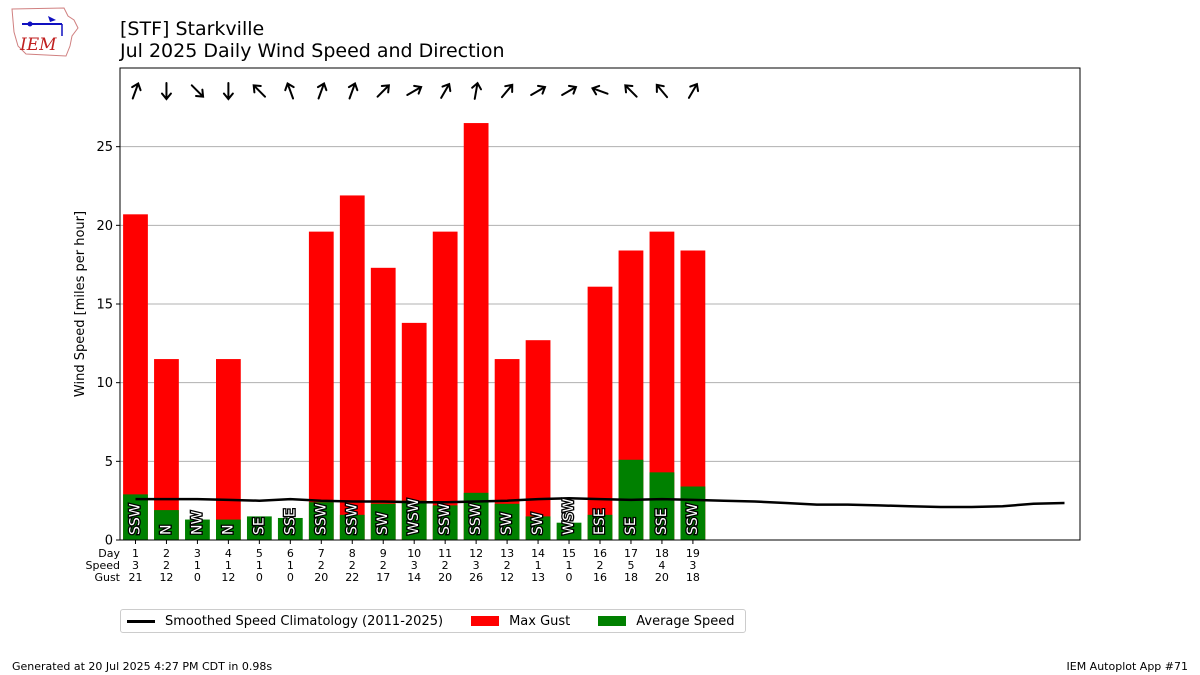  Describe the element at coordinates (661, 565) in the screenshot. I see `x-tick-label: 4` at that location.